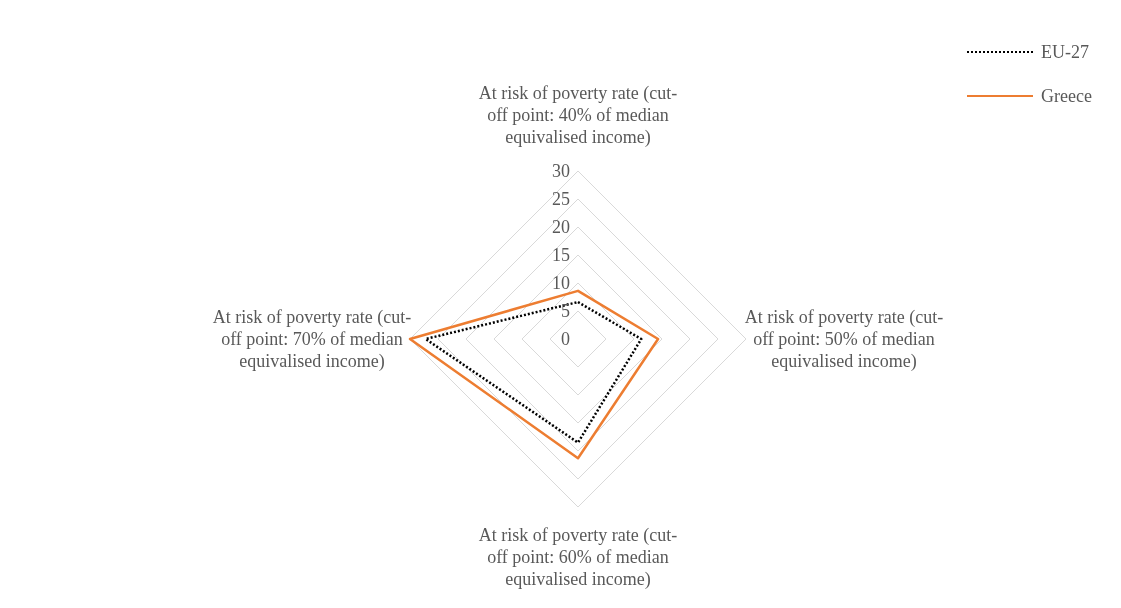 The width and height of the screenshot is (1121, 608). I want to click on y-tick-label: 20, so click(561, 227).